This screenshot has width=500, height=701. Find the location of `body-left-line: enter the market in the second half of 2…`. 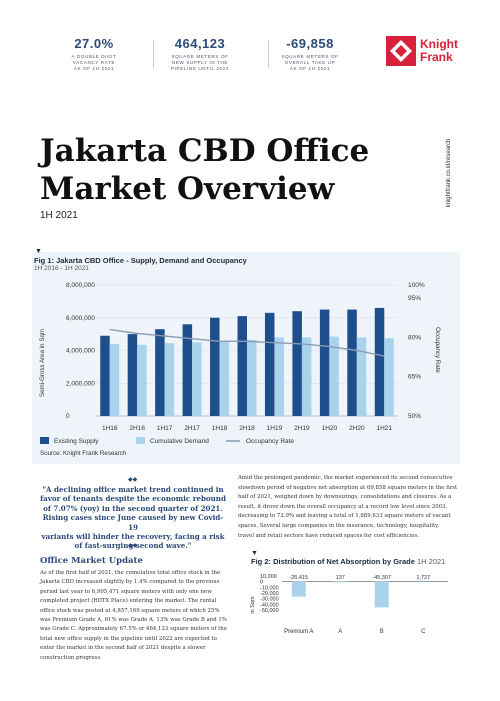

body-left-line: enter the market in the second half of 2… is located at coordinates (123, 648).